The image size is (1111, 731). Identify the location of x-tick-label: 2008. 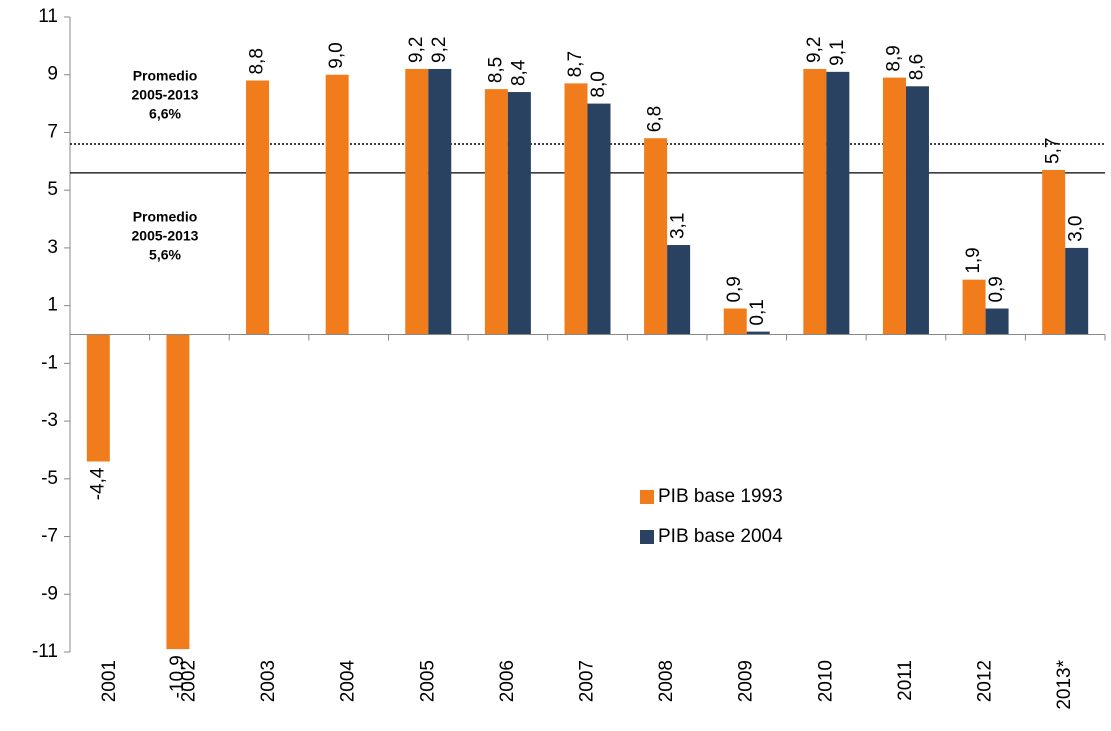
(666, 681).